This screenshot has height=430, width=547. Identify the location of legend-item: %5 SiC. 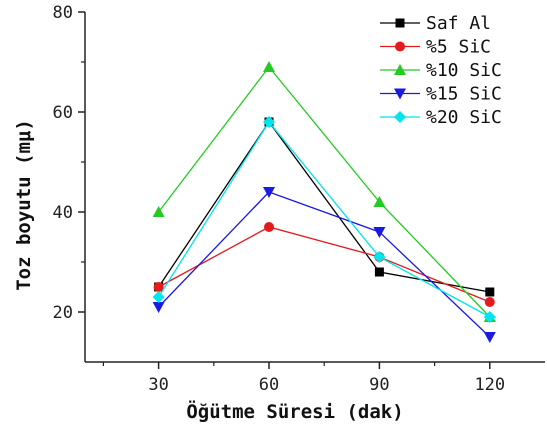
(435, 47).